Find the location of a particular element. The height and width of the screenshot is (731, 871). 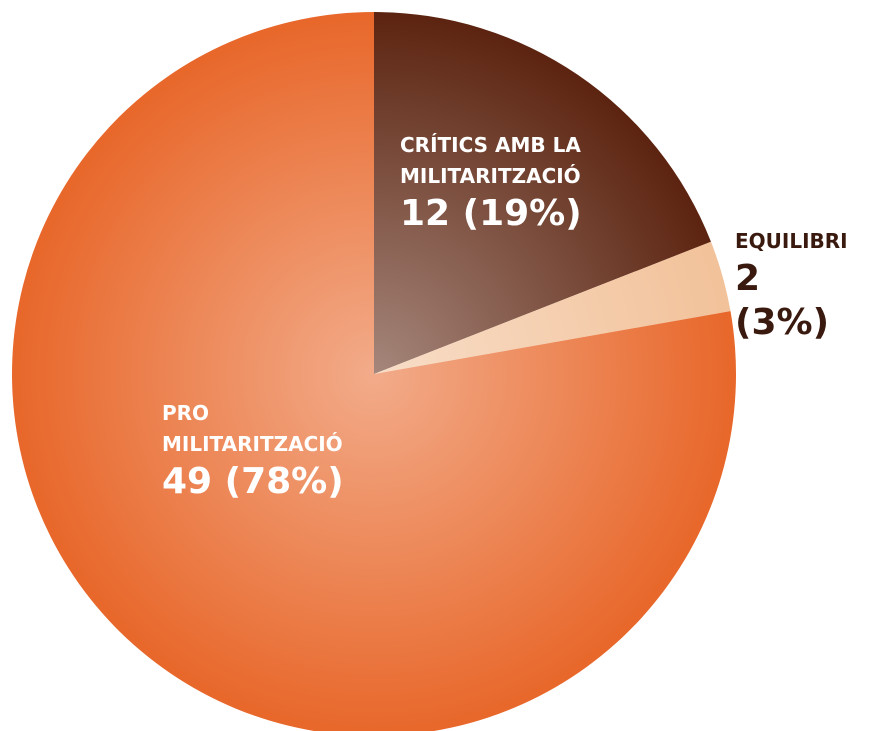

slice-label: PRO MILITARITZACIÓ 49 (78%) is located at coordinates (274, 451).